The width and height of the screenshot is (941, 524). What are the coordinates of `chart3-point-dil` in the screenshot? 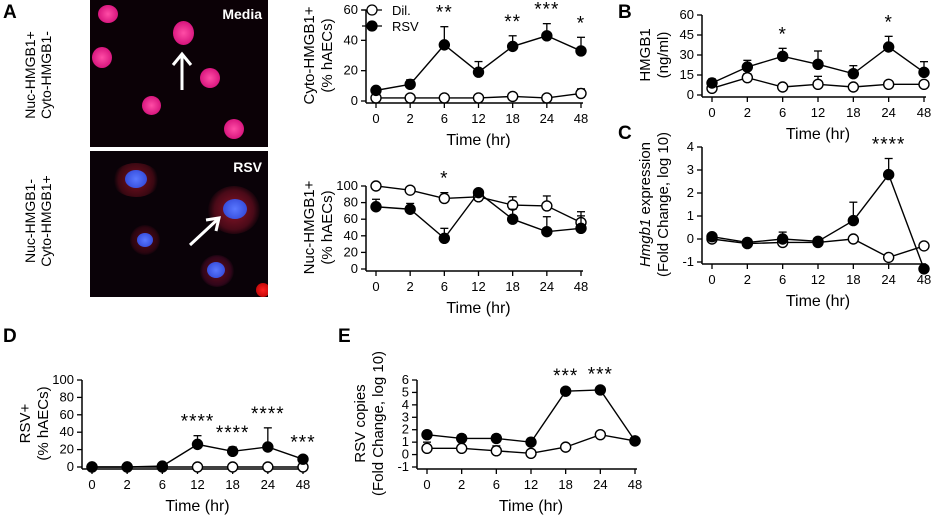 It's located at (924, 246).